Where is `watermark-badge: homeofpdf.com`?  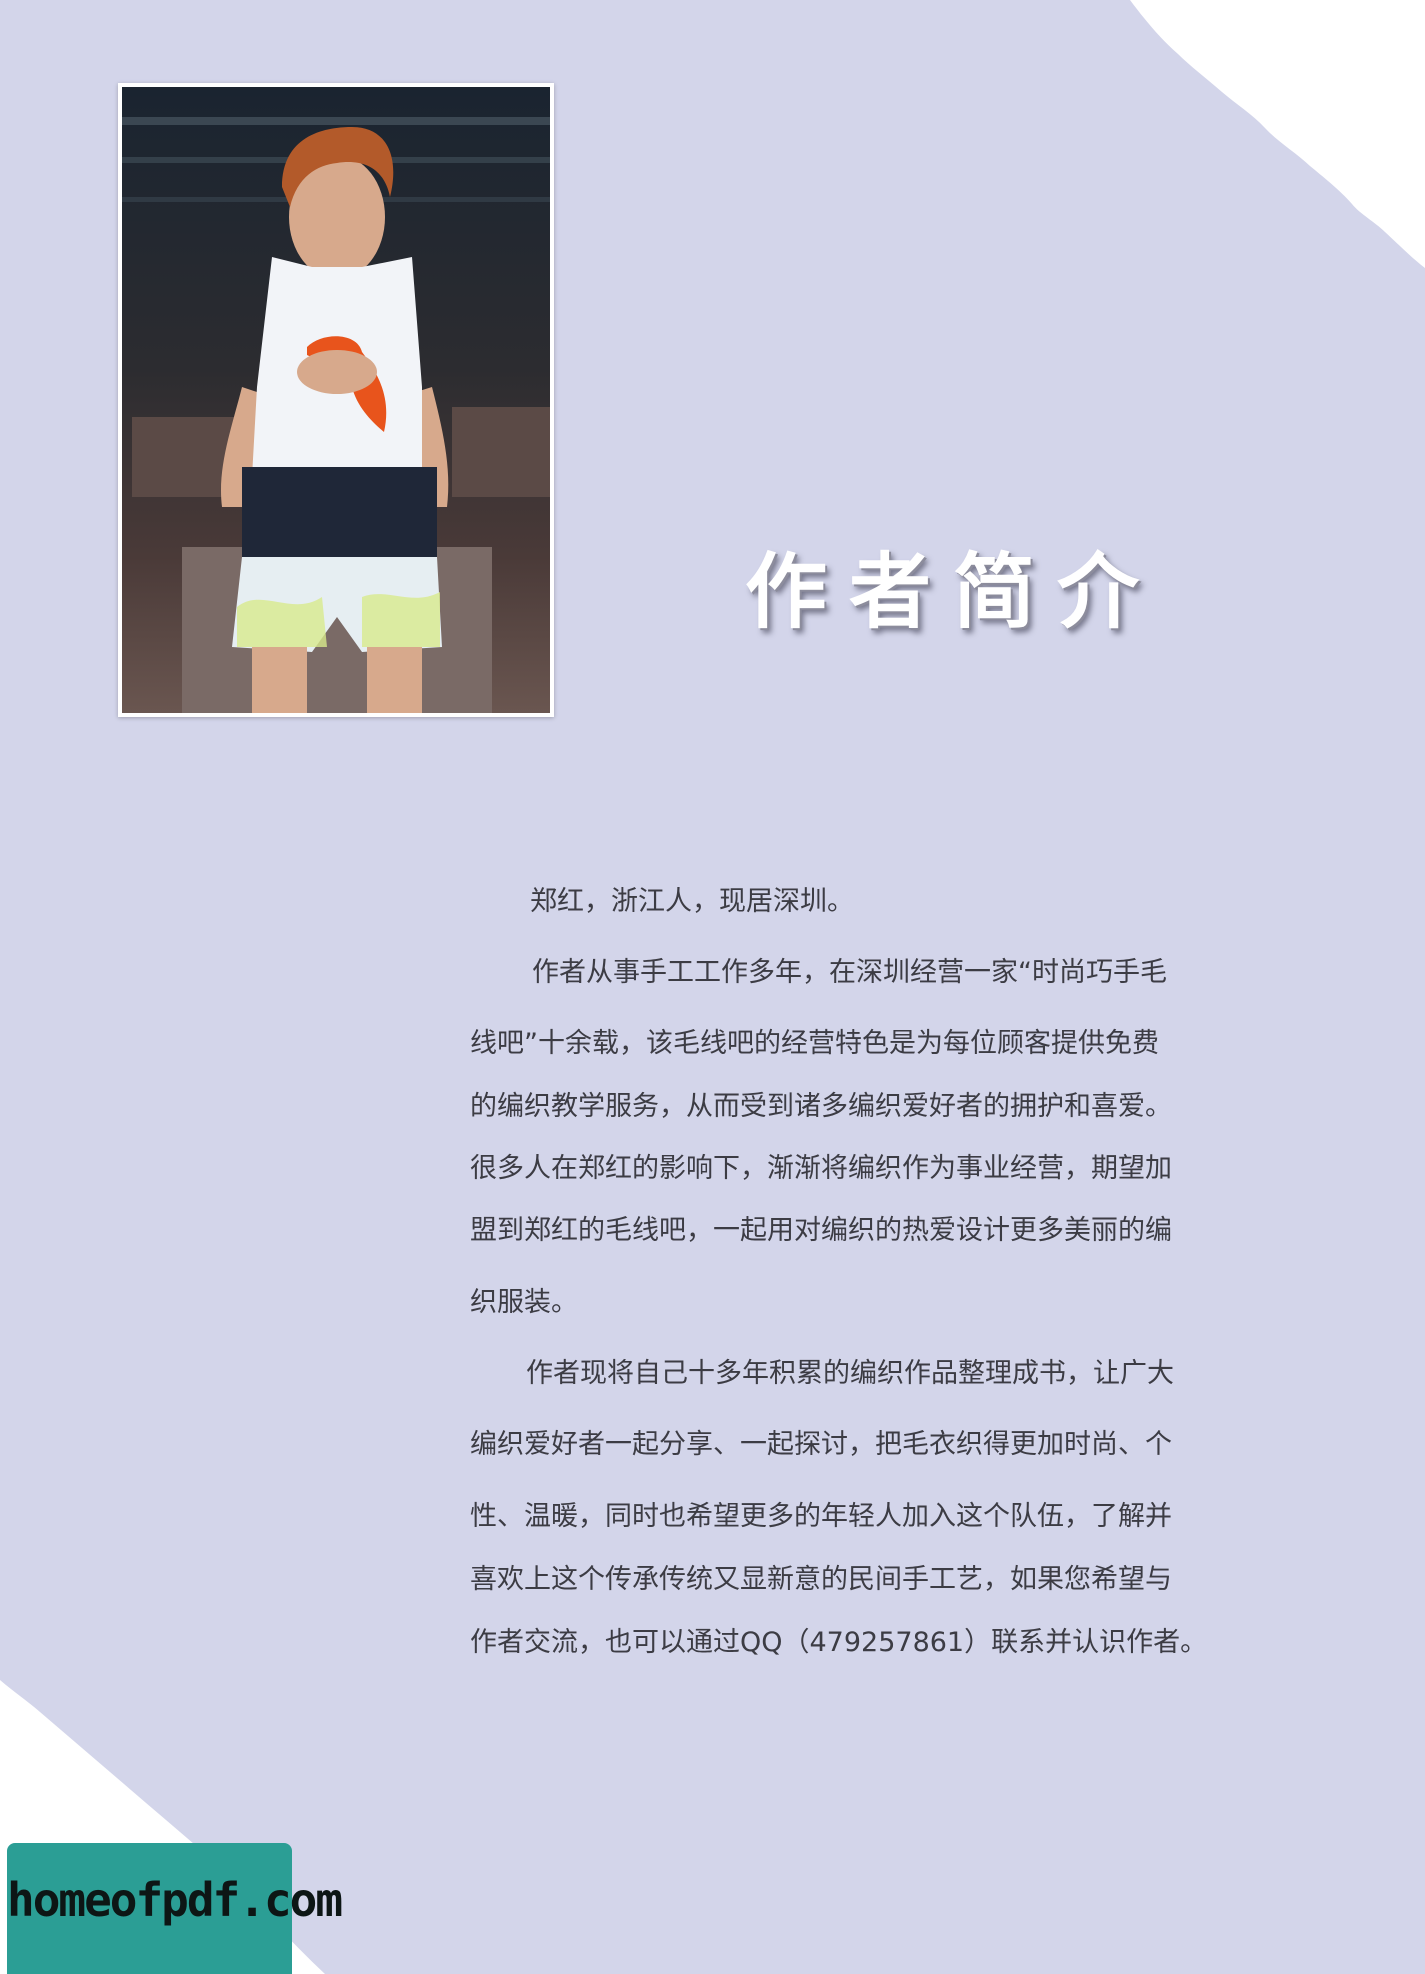 watermark-badge: homeofpdf.com is located at coordinates (175, 1908).